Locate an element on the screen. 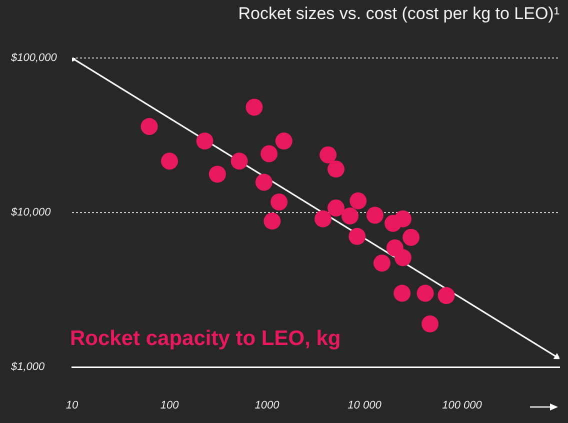  x-tick-label: 100 000 is located at coordinates (462, 406).